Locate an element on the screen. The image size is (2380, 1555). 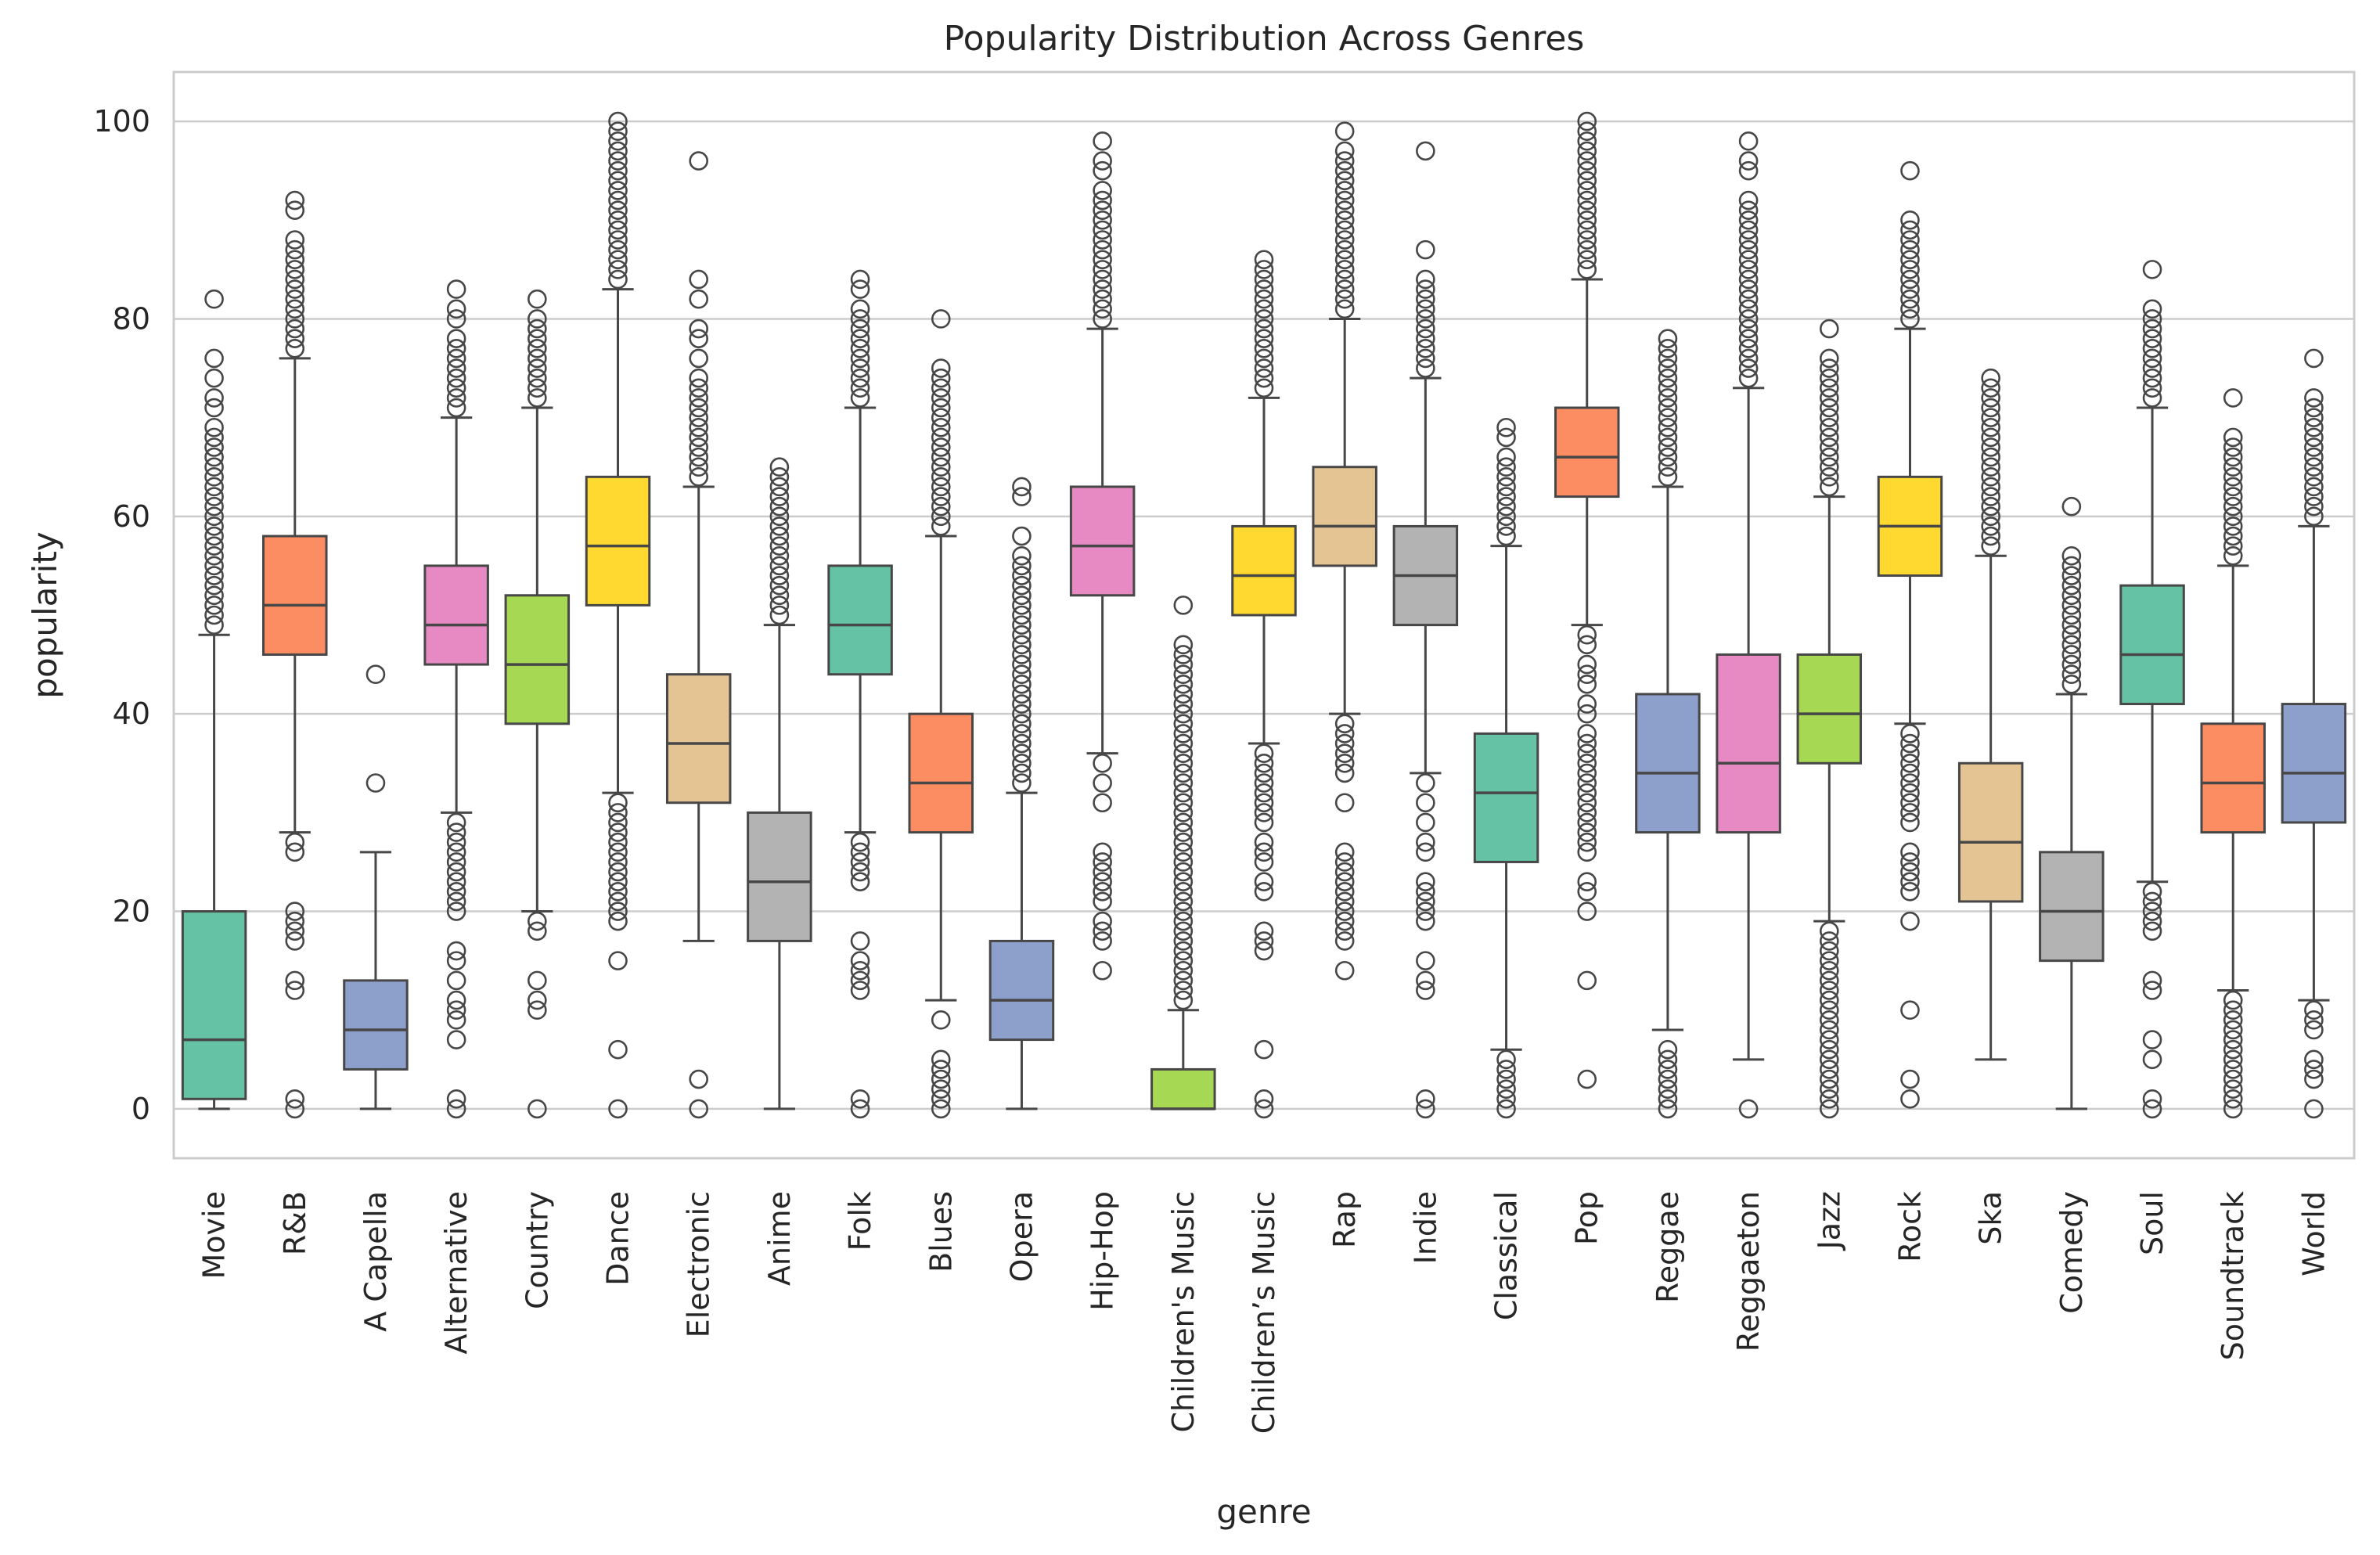
x-tick-label: World is located at coordinates (2313, 1233).